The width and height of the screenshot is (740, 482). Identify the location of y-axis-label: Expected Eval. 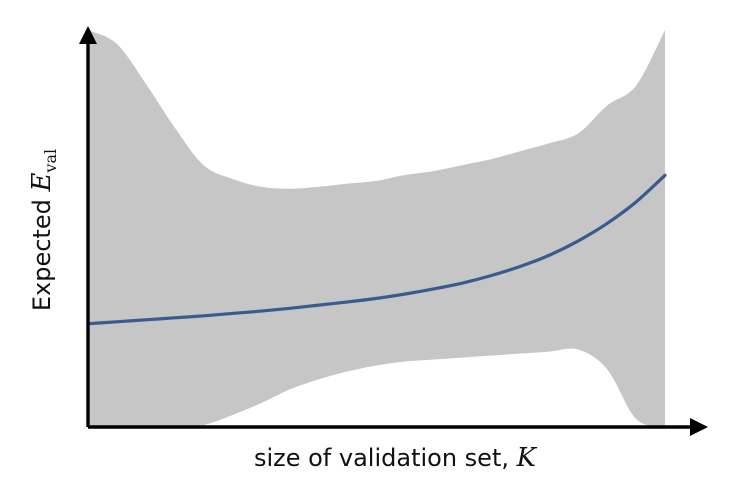
(43, 230).